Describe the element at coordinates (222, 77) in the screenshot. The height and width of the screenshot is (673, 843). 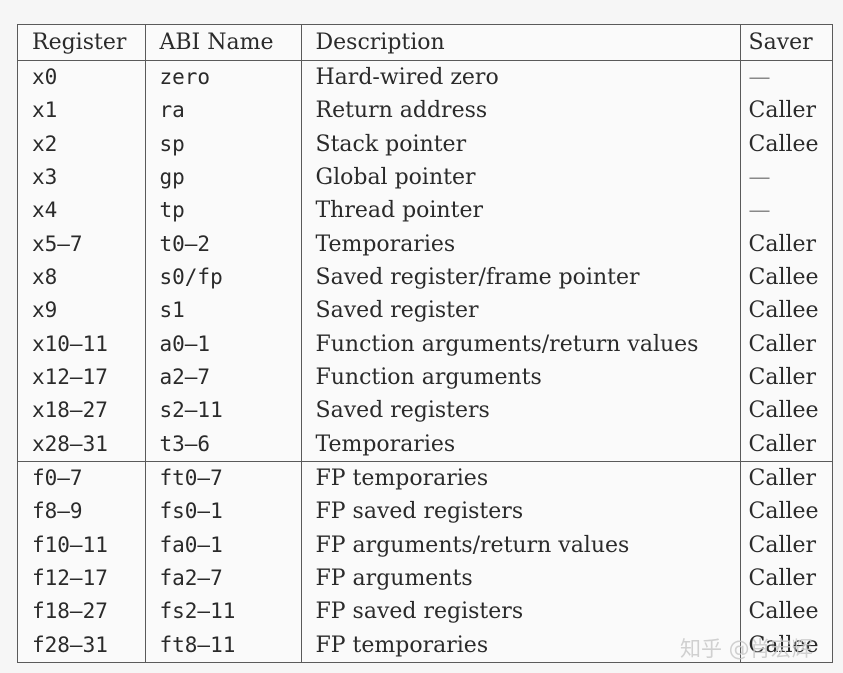
I see `abi-name-cell: zero` at that location.